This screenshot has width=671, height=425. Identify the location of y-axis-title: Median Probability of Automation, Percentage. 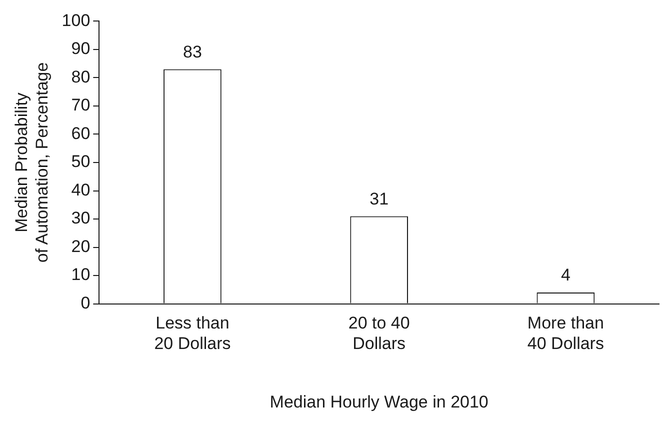
(32, 162).